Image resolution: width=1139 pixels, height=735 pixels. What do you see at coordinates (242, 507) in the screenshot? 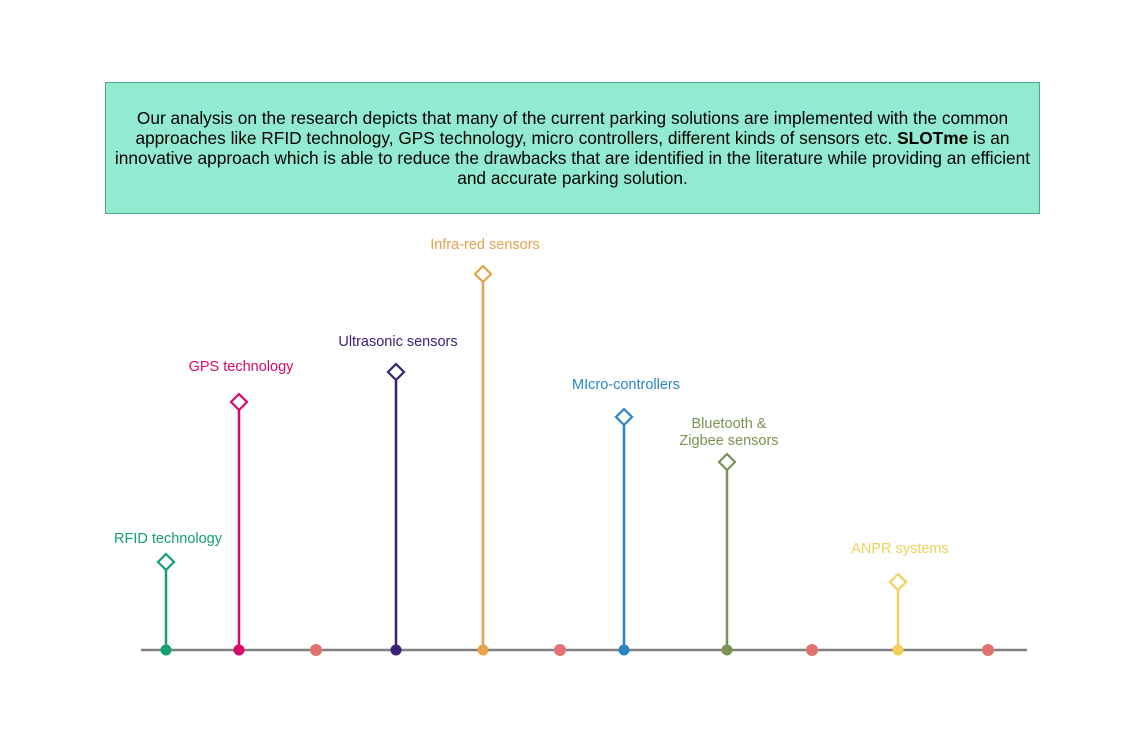
I see `milestone-gps: GPS technology` at bounding box center [242, 507].